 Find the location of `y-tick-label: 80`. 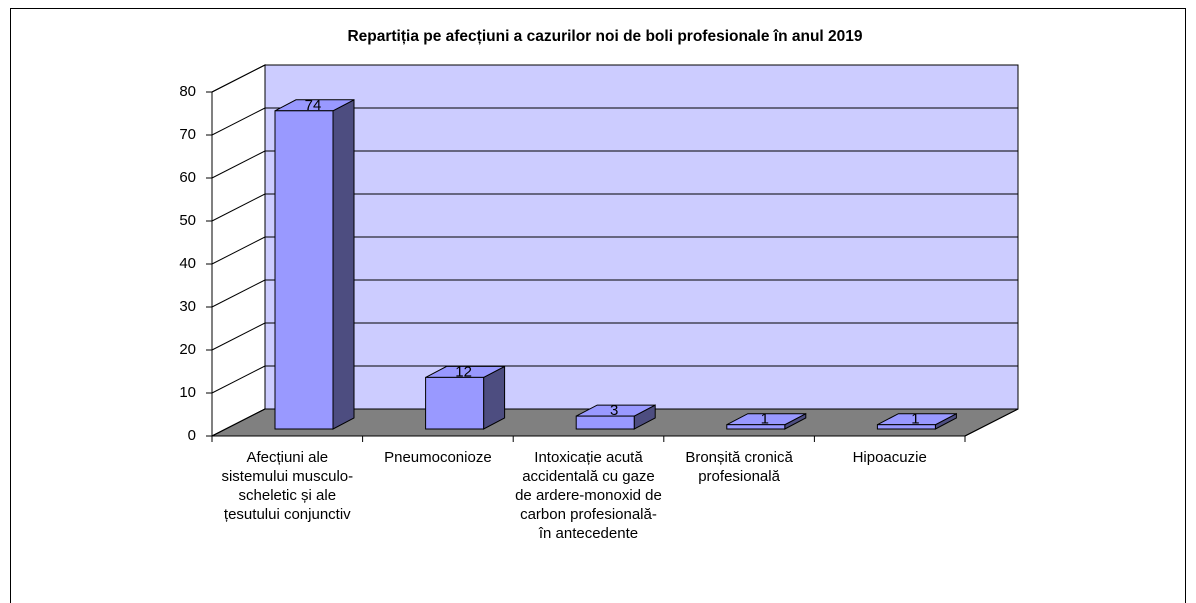

y-tick-label: 80 is located at coordinates (187, 91).